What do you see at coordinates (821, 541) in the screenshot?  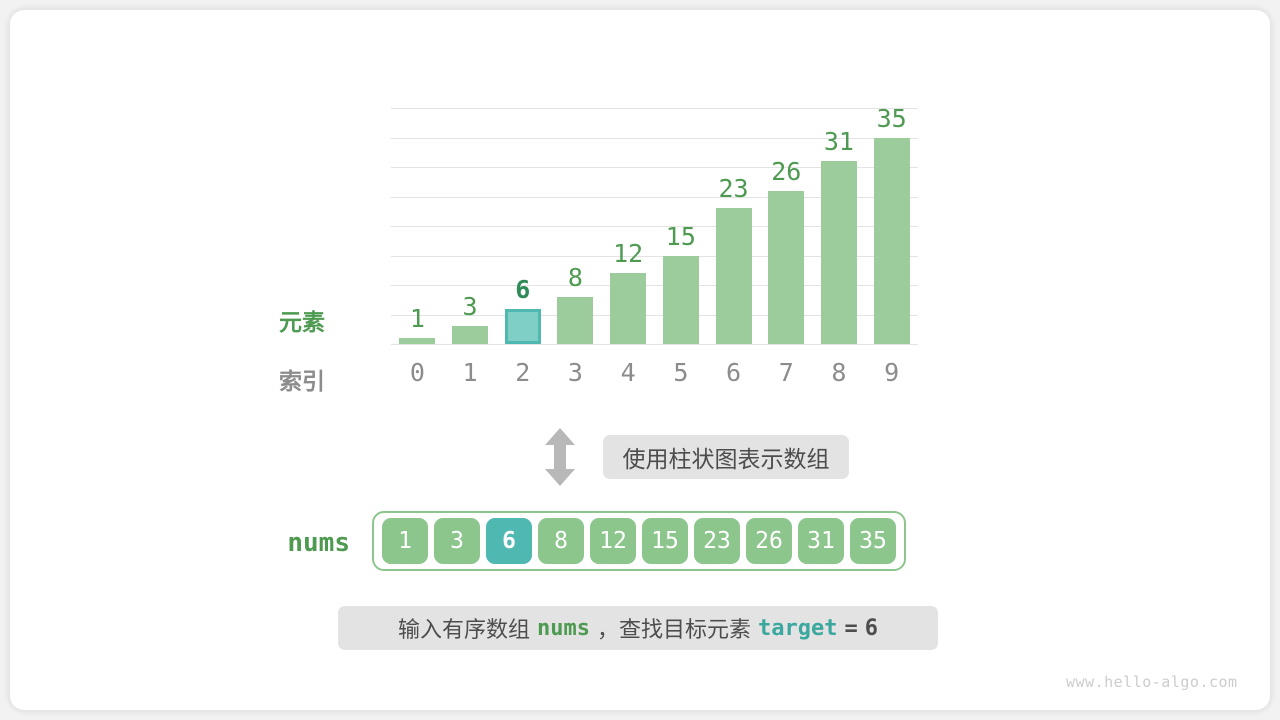 I see `array-cell: 31` at bounding box center [821, 541].